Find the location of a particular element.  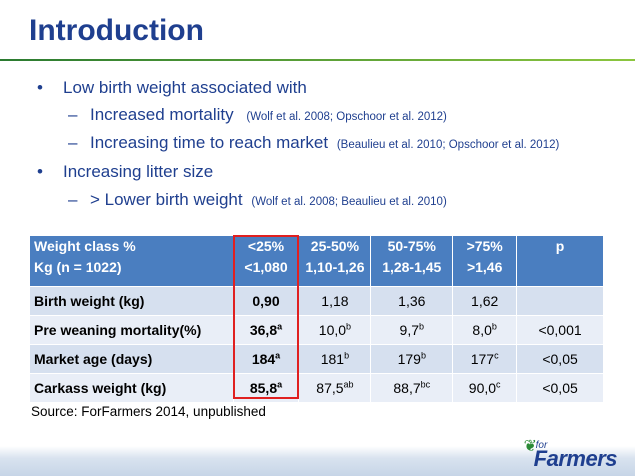

cell-p: <0,001 is located at coordinates (560, 330).